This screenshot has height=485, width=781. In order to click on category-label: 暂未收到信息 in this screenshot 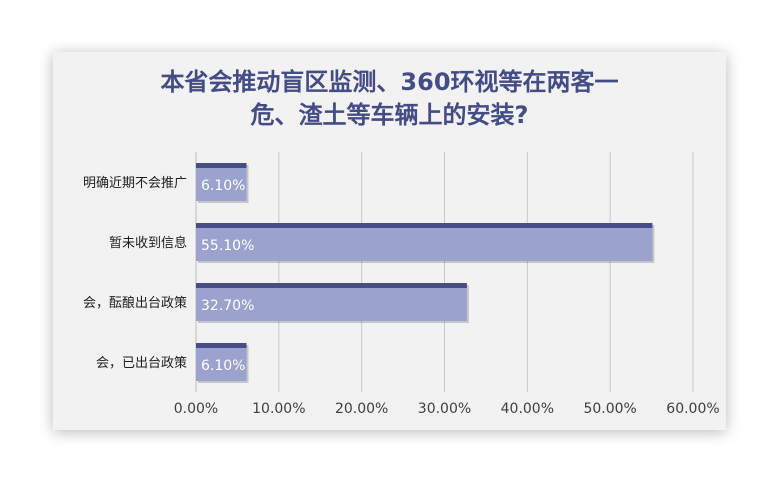, I will do `click(148, 243)`.